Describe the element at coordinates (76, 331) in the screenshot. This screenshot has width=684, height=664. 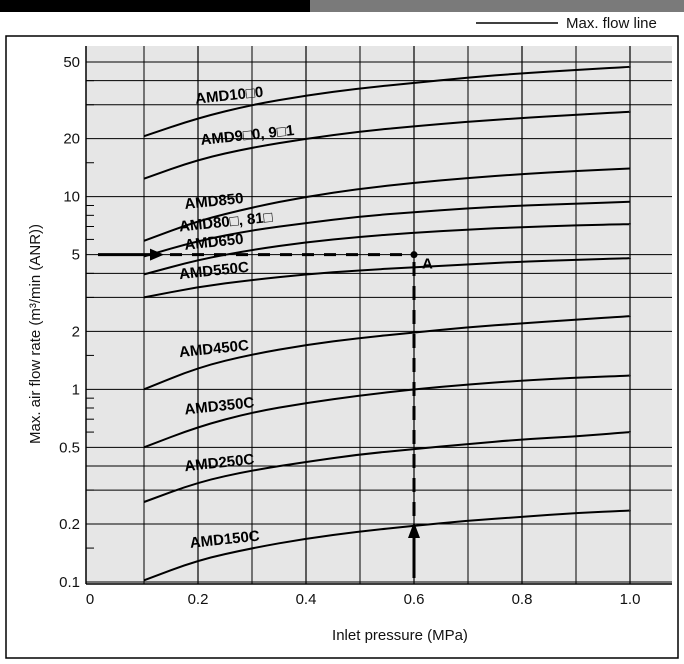
I see `y-tick-label: 2` at that location.